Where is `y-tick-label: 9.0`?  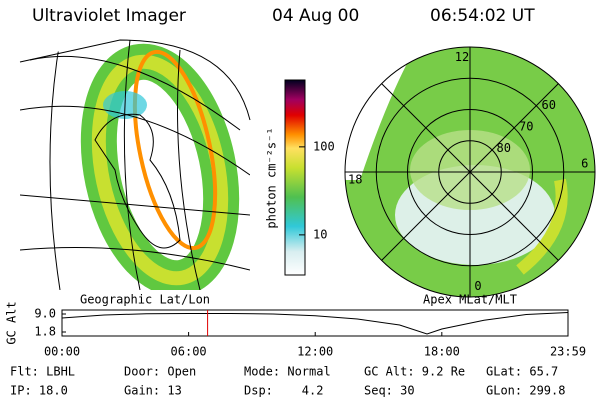 y-tick-label: 9.0 is located at coordinates (45, 314).